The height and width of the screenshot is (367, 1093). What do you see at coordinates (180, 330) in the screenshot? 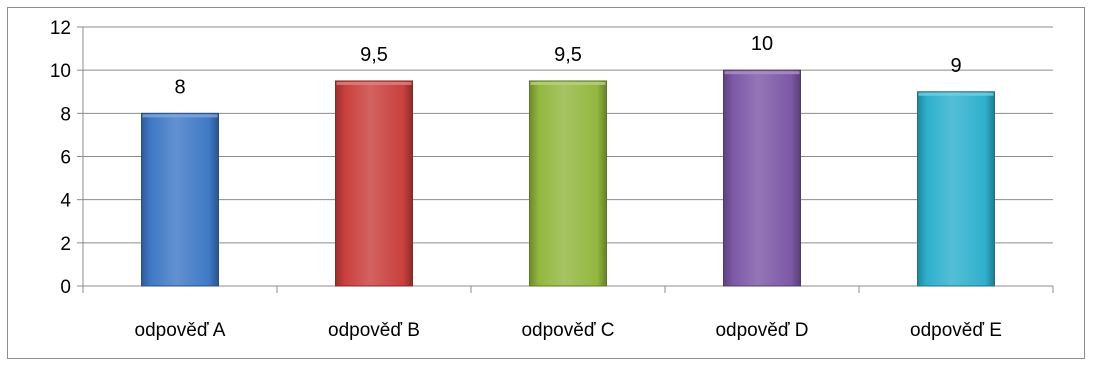
I see `category-label-1: odpověď A` at bounding box center [180, 330].